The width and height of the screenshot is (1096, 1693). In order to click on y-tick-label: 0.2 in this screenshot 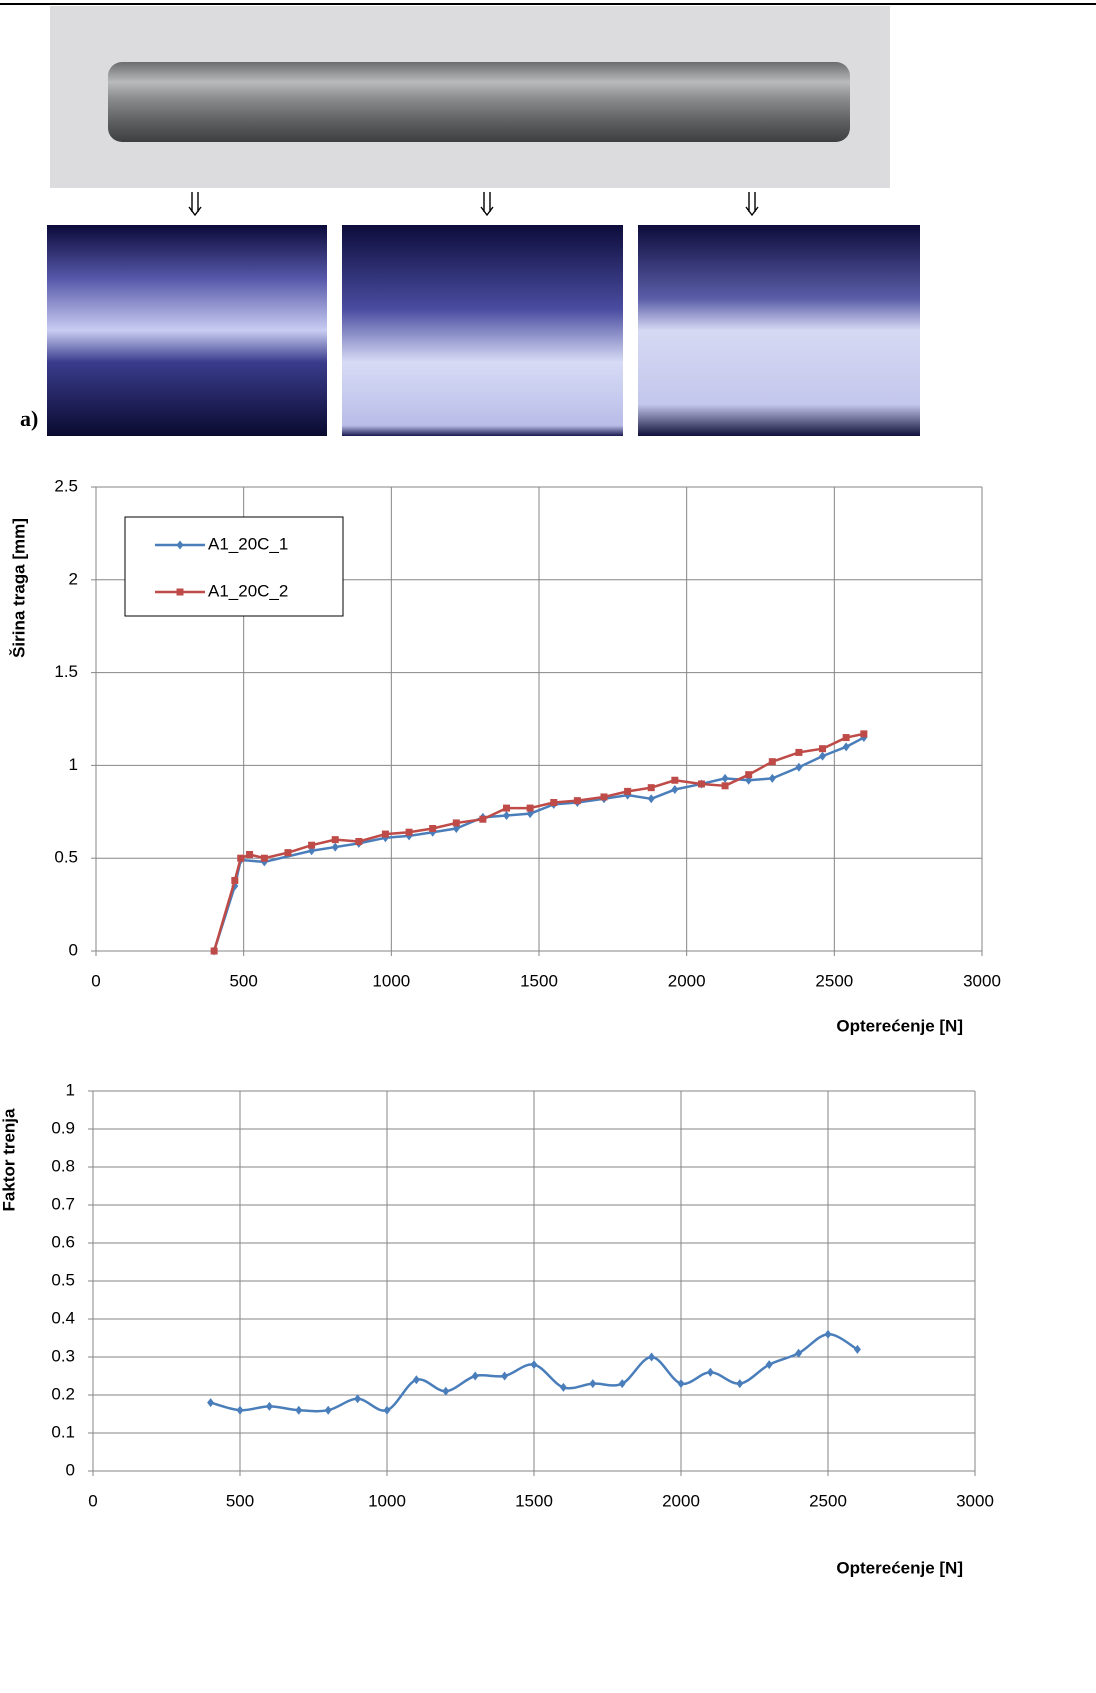, I will do `click(63, 1393)`.